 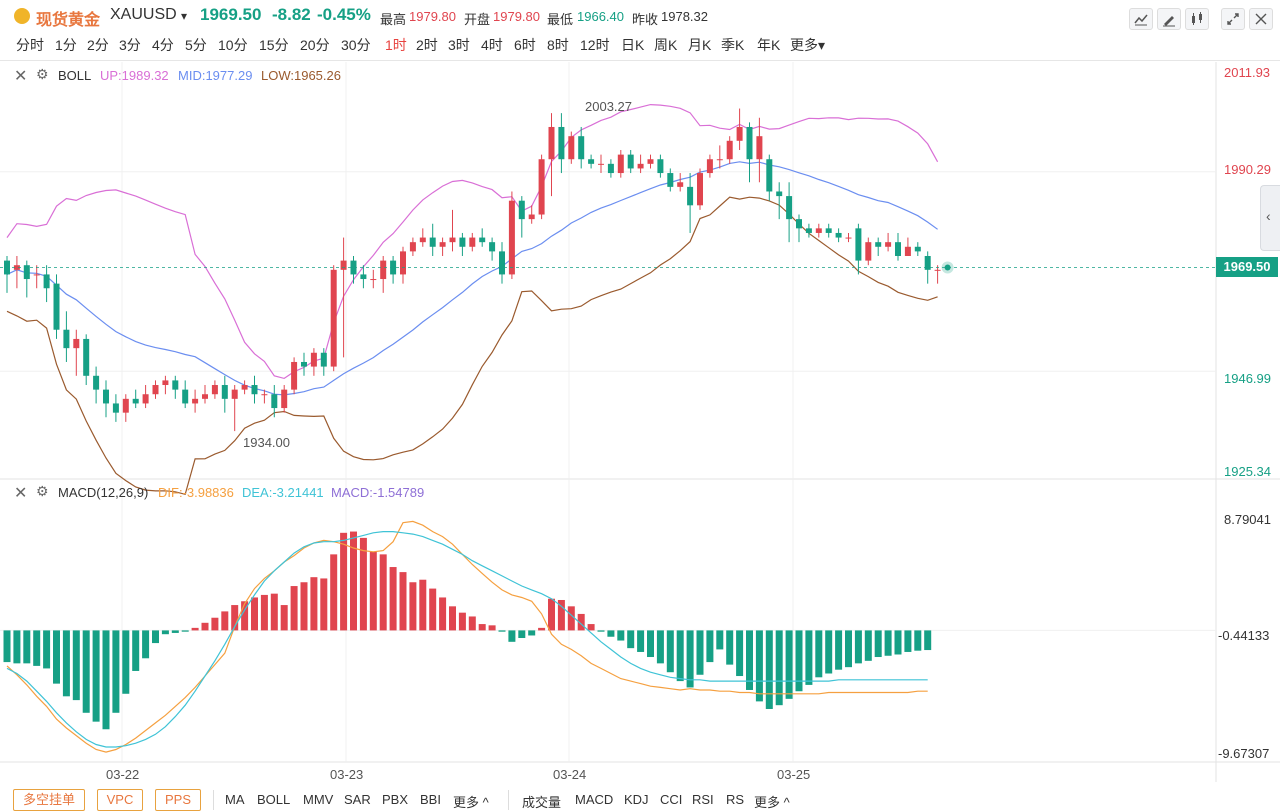 I want to click on expand-button, so click(x=1233, y=19).